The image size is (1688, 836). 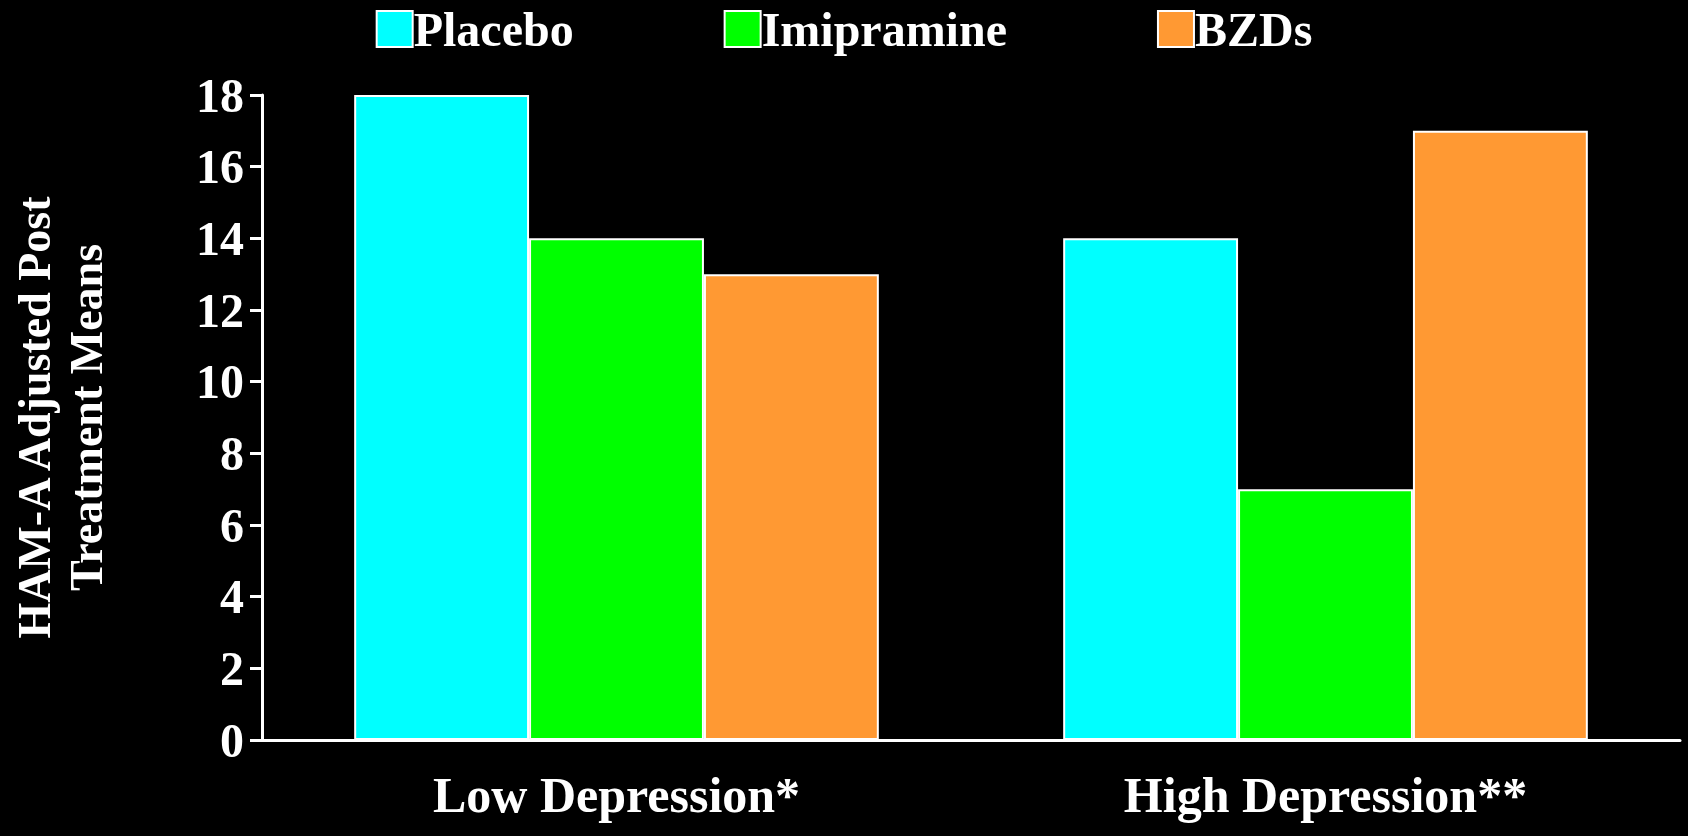 I want to click on y-tick-label: 10, so click(x=220, y=382).